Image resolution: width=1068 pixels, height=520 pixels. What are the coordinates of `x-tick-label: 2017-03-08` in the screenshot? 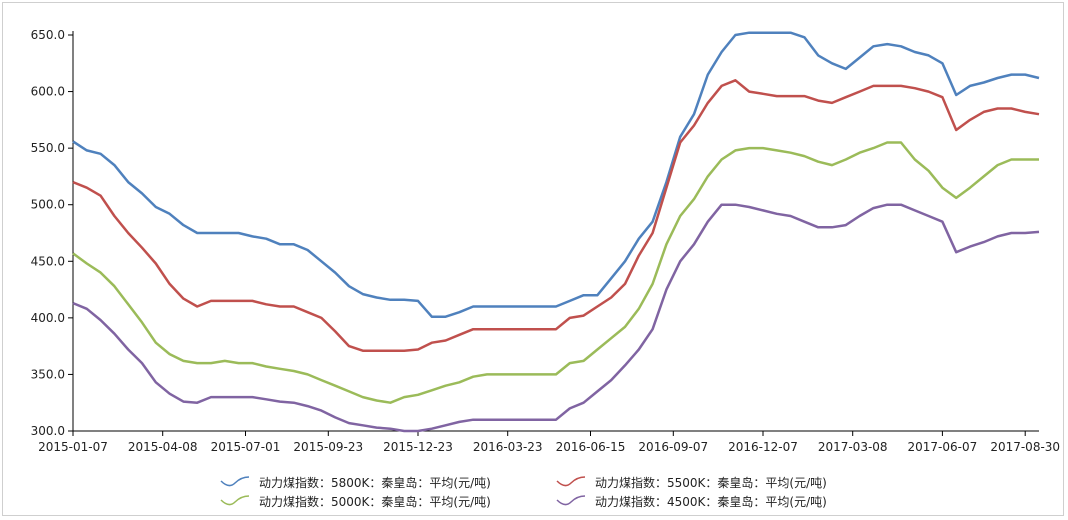 It's located at (853, 447).